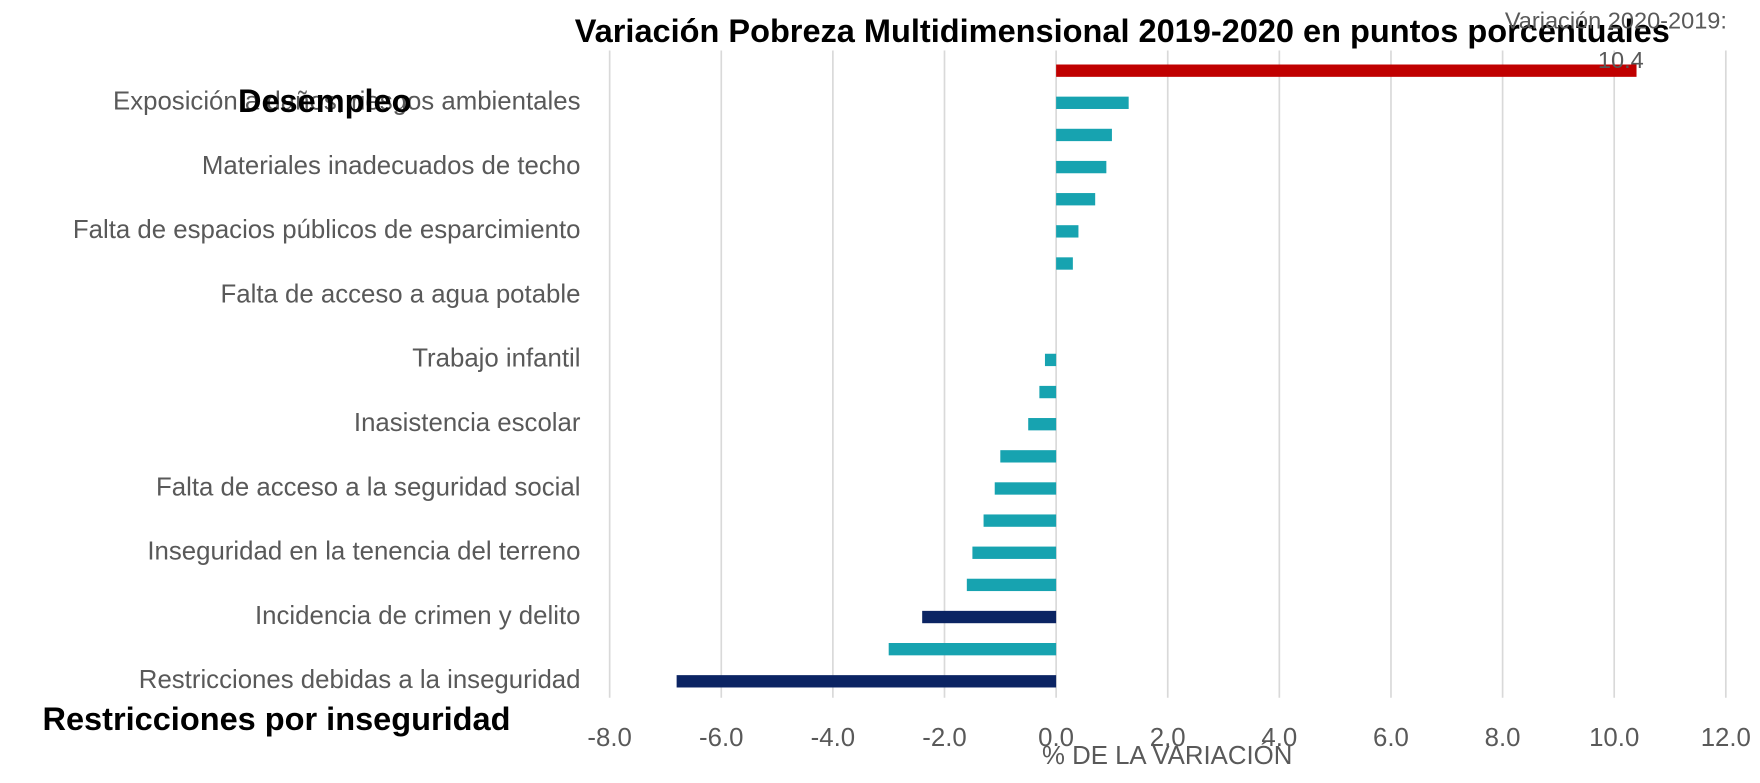 The width and height of the screenshot is (1760, 783). What do you see at coordinates (363, 552) in the screenshot?
I see `y-tick-label: Inseguridad en la tenencia del terreno` at bounding box center [363, 552].